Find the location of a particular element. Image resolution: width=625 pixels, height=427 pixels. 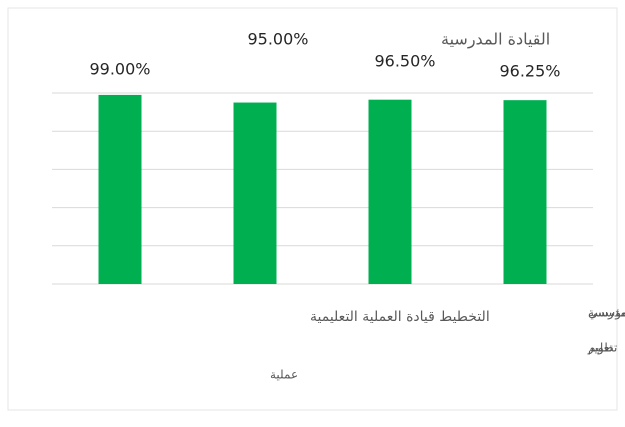

chart-title: القيادة المدرسية is located at coordinates (495, 40).